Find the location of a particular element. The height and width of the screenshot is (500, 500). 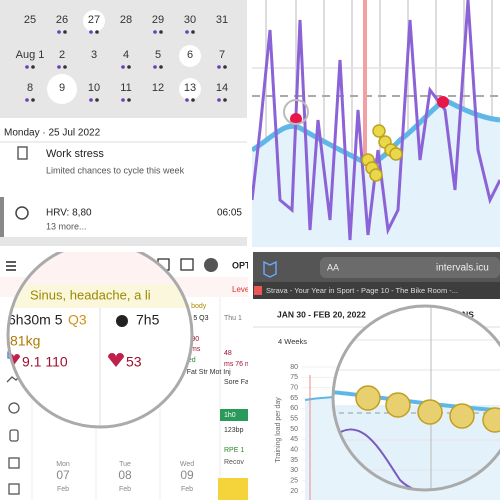

day-date: Monday · 25 Jul 2022 is located at coordinates (52, 133).